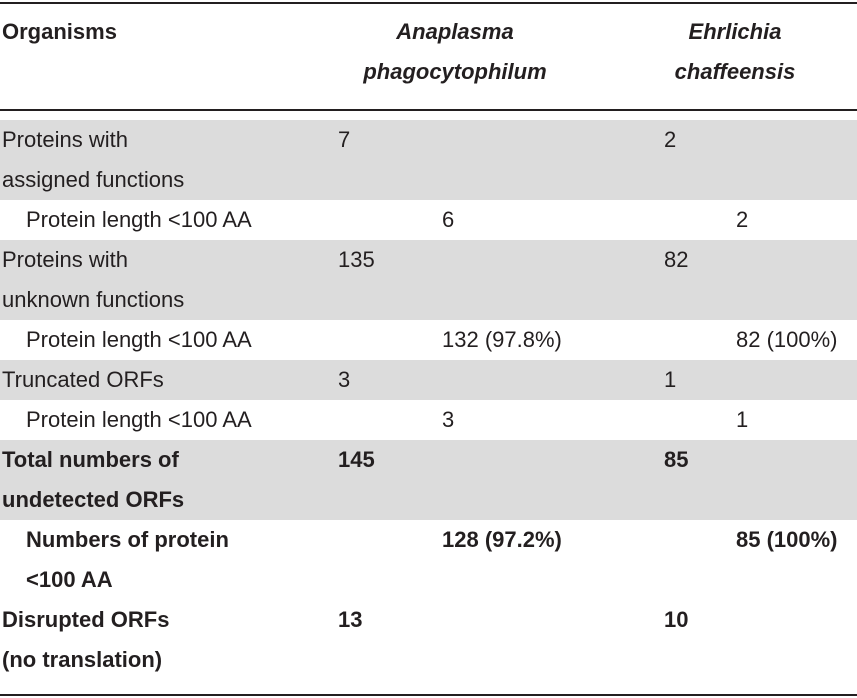 This screenshot has width=857, height=698. Describe the element at coordinates (82, 659) in the screenshot. I see `row-label-line: (no translation)` at that location.